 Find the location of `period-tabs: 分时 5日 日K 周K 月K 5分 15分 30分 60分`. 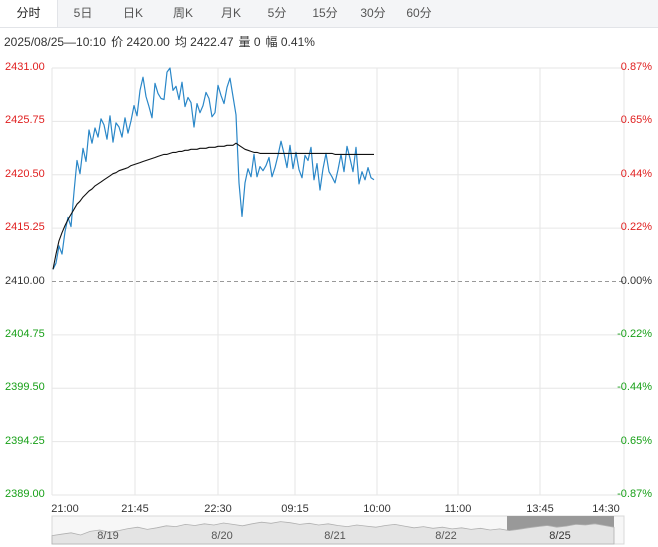

period-tabs: 分时 5日 日K 周K 月K 5分 15分 30分 60分 is located at coordinates (329, 14).